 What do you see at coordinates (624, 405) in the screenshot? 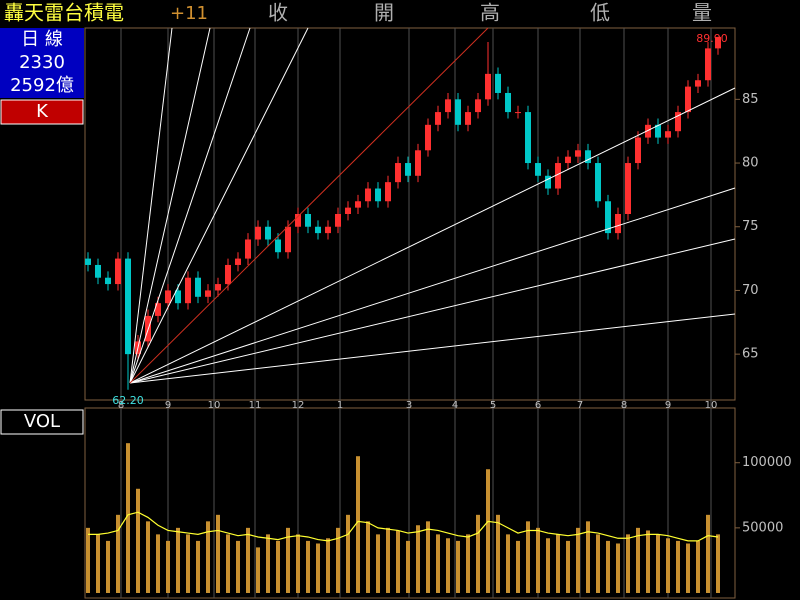
I see `x-tick-label: 8` at bounding box center [624, 405].